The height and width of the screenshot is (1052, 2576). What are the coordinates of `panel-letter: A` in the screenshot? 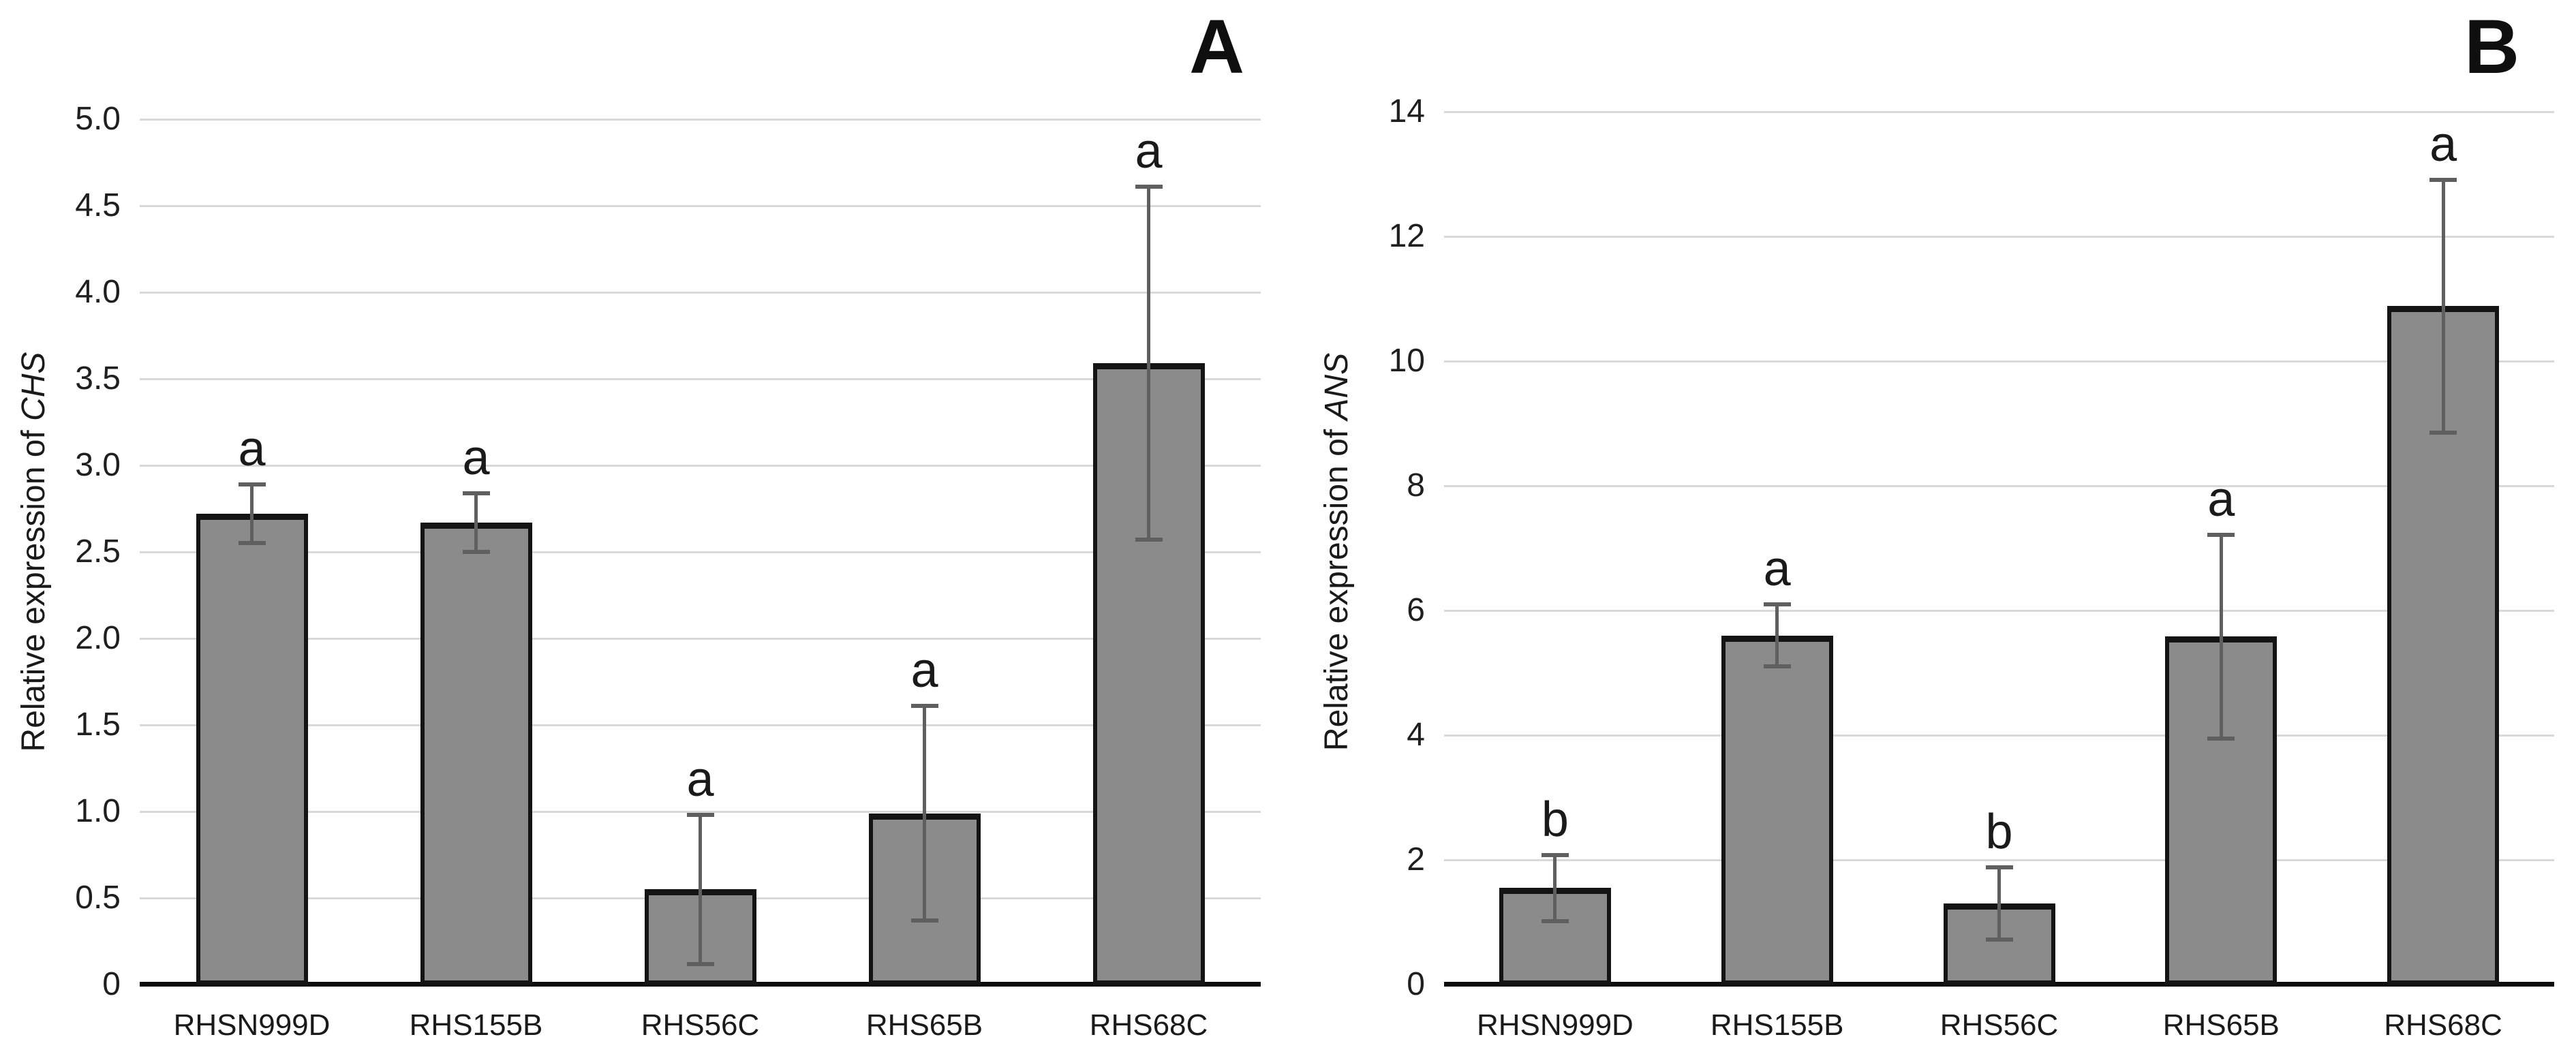 It's located at (1216, 46).